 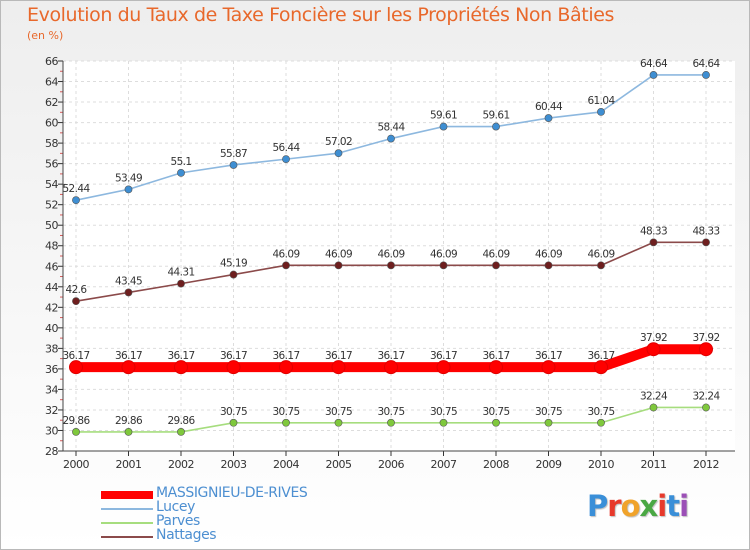 I want to click on legend-label: Nattages, so click(x=186, y=535).